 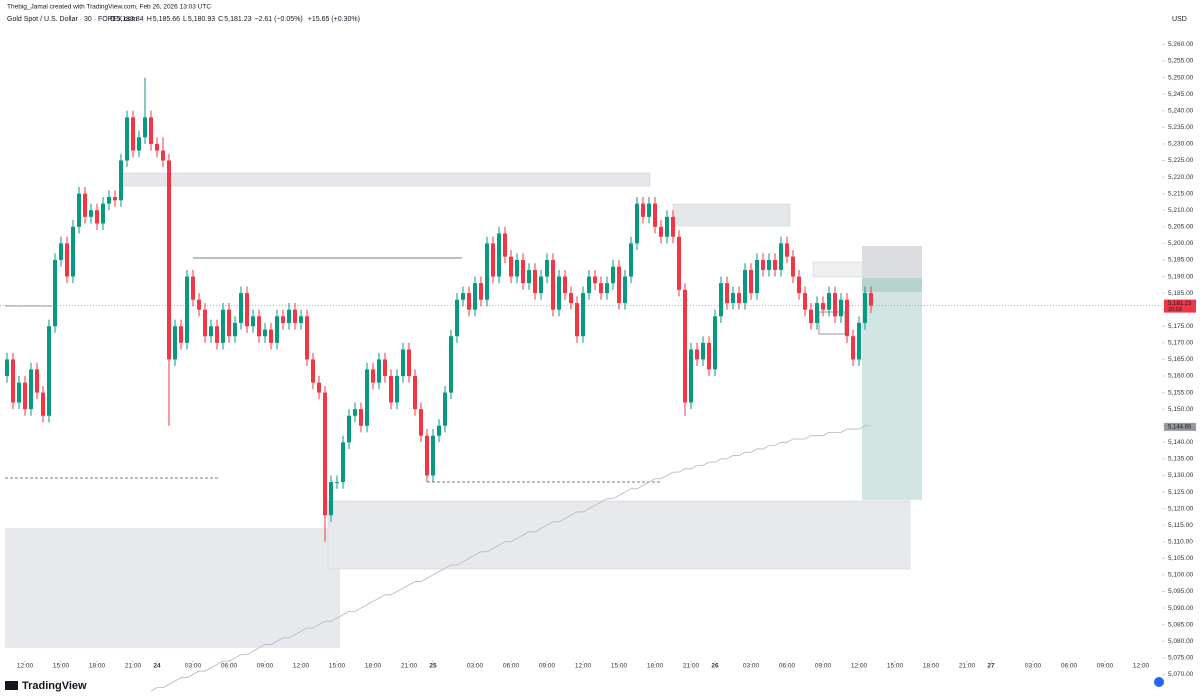 What do you see at coordinates (1181, 94) in the screenshot?
I see `y-tick-label: 5,245.00` at bounding box center [1181, 94].